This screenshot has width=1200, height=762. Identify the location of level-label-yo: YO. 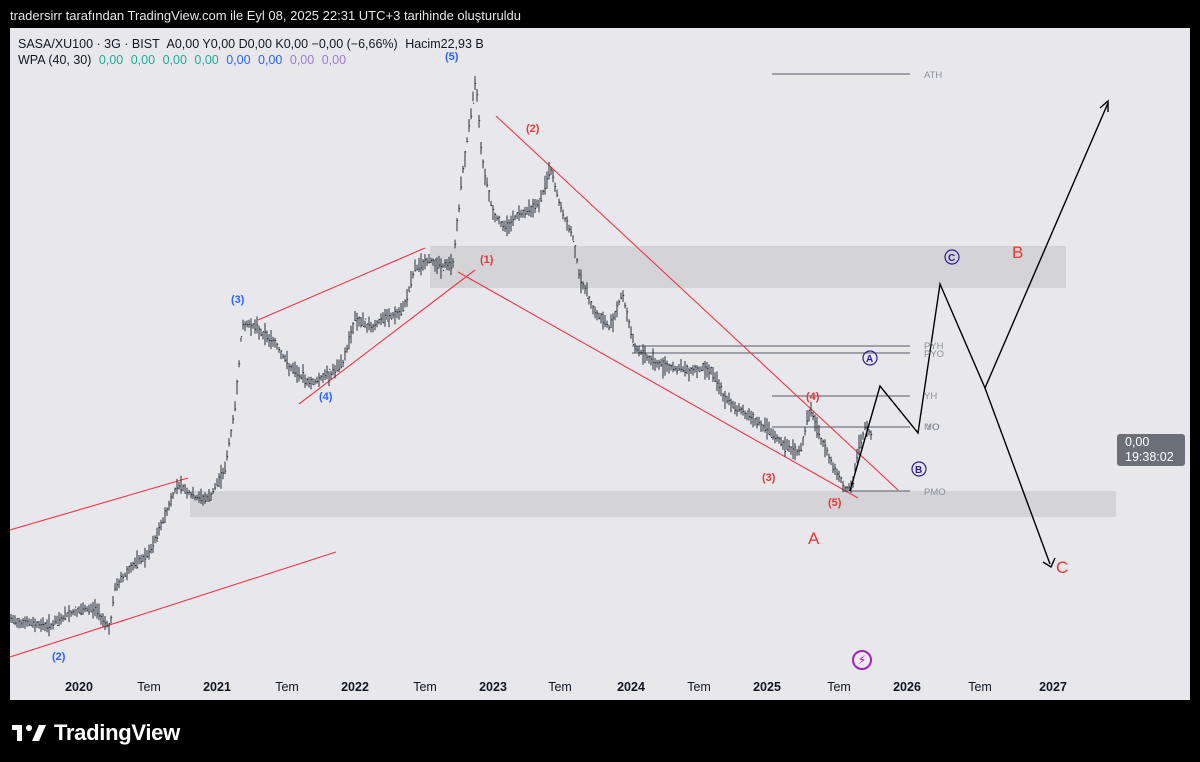
(933, 427).